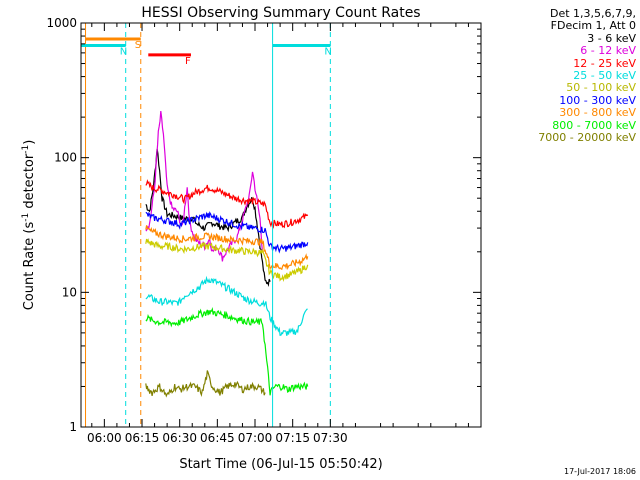 This screenshot has height=480, width=640. What do you see at coordinates (65, 158) in the screenshot?
I see `y-tick-label: 100` at bounding box center [65, 158].